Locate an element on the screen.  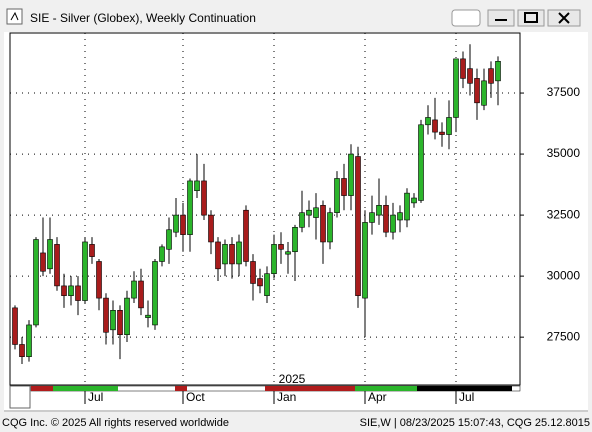
app-icon-glyph is located at coordinates (14, 16).